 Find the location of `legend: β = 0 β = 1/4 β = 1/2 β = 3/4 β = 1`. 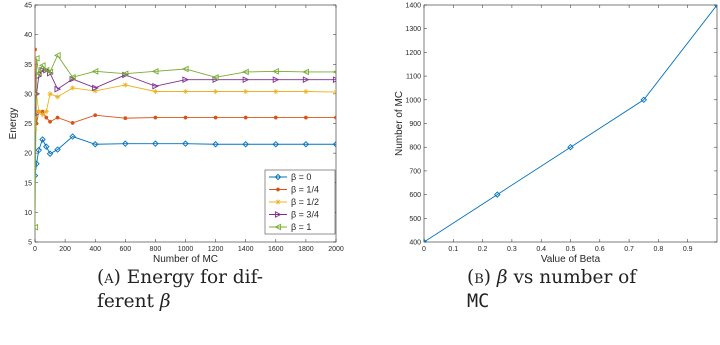

legend: β = 0 β = 1/4 β = 1/2 β = 3/4 β = 1 is located at coordinates (300, 202).